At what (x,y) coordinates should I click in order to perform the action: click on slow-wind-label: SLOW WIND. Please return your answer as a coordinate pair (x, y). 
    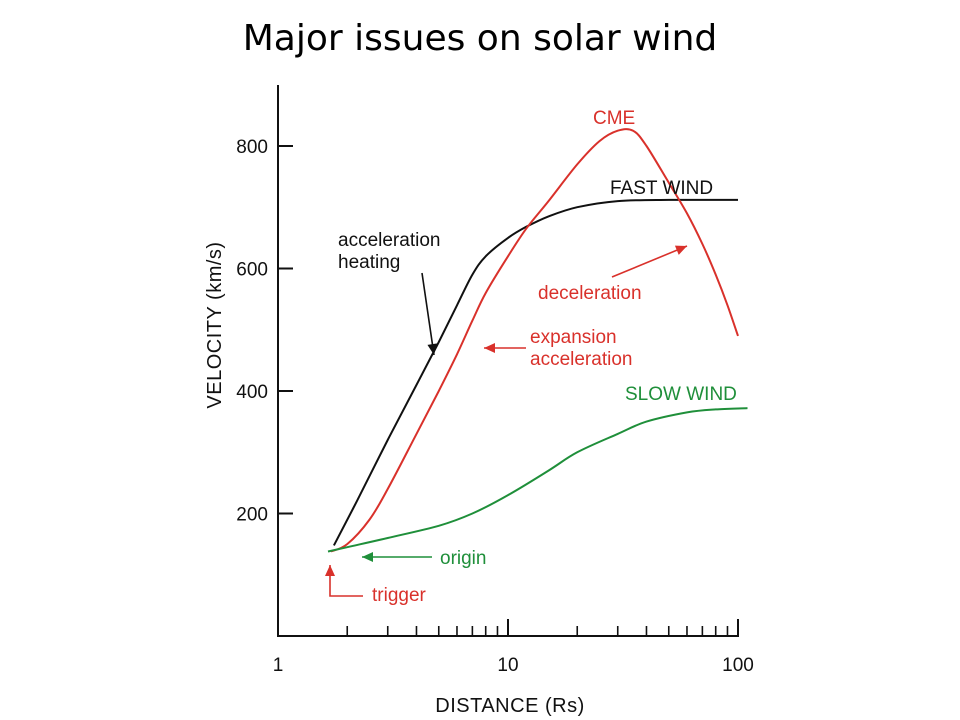
    Looking at the image, I should click on (681, 394).